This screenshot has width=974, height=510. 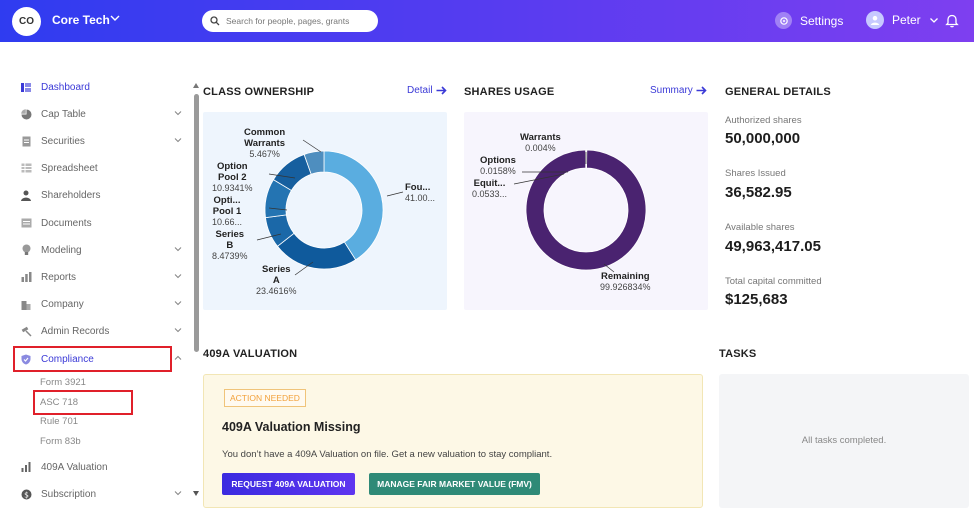 What do you see at coordinates (103, 467) in the screenshot?
I see `sidebar-item-409a-valuation: 409A Valuation` at bounding box center [103, 467].